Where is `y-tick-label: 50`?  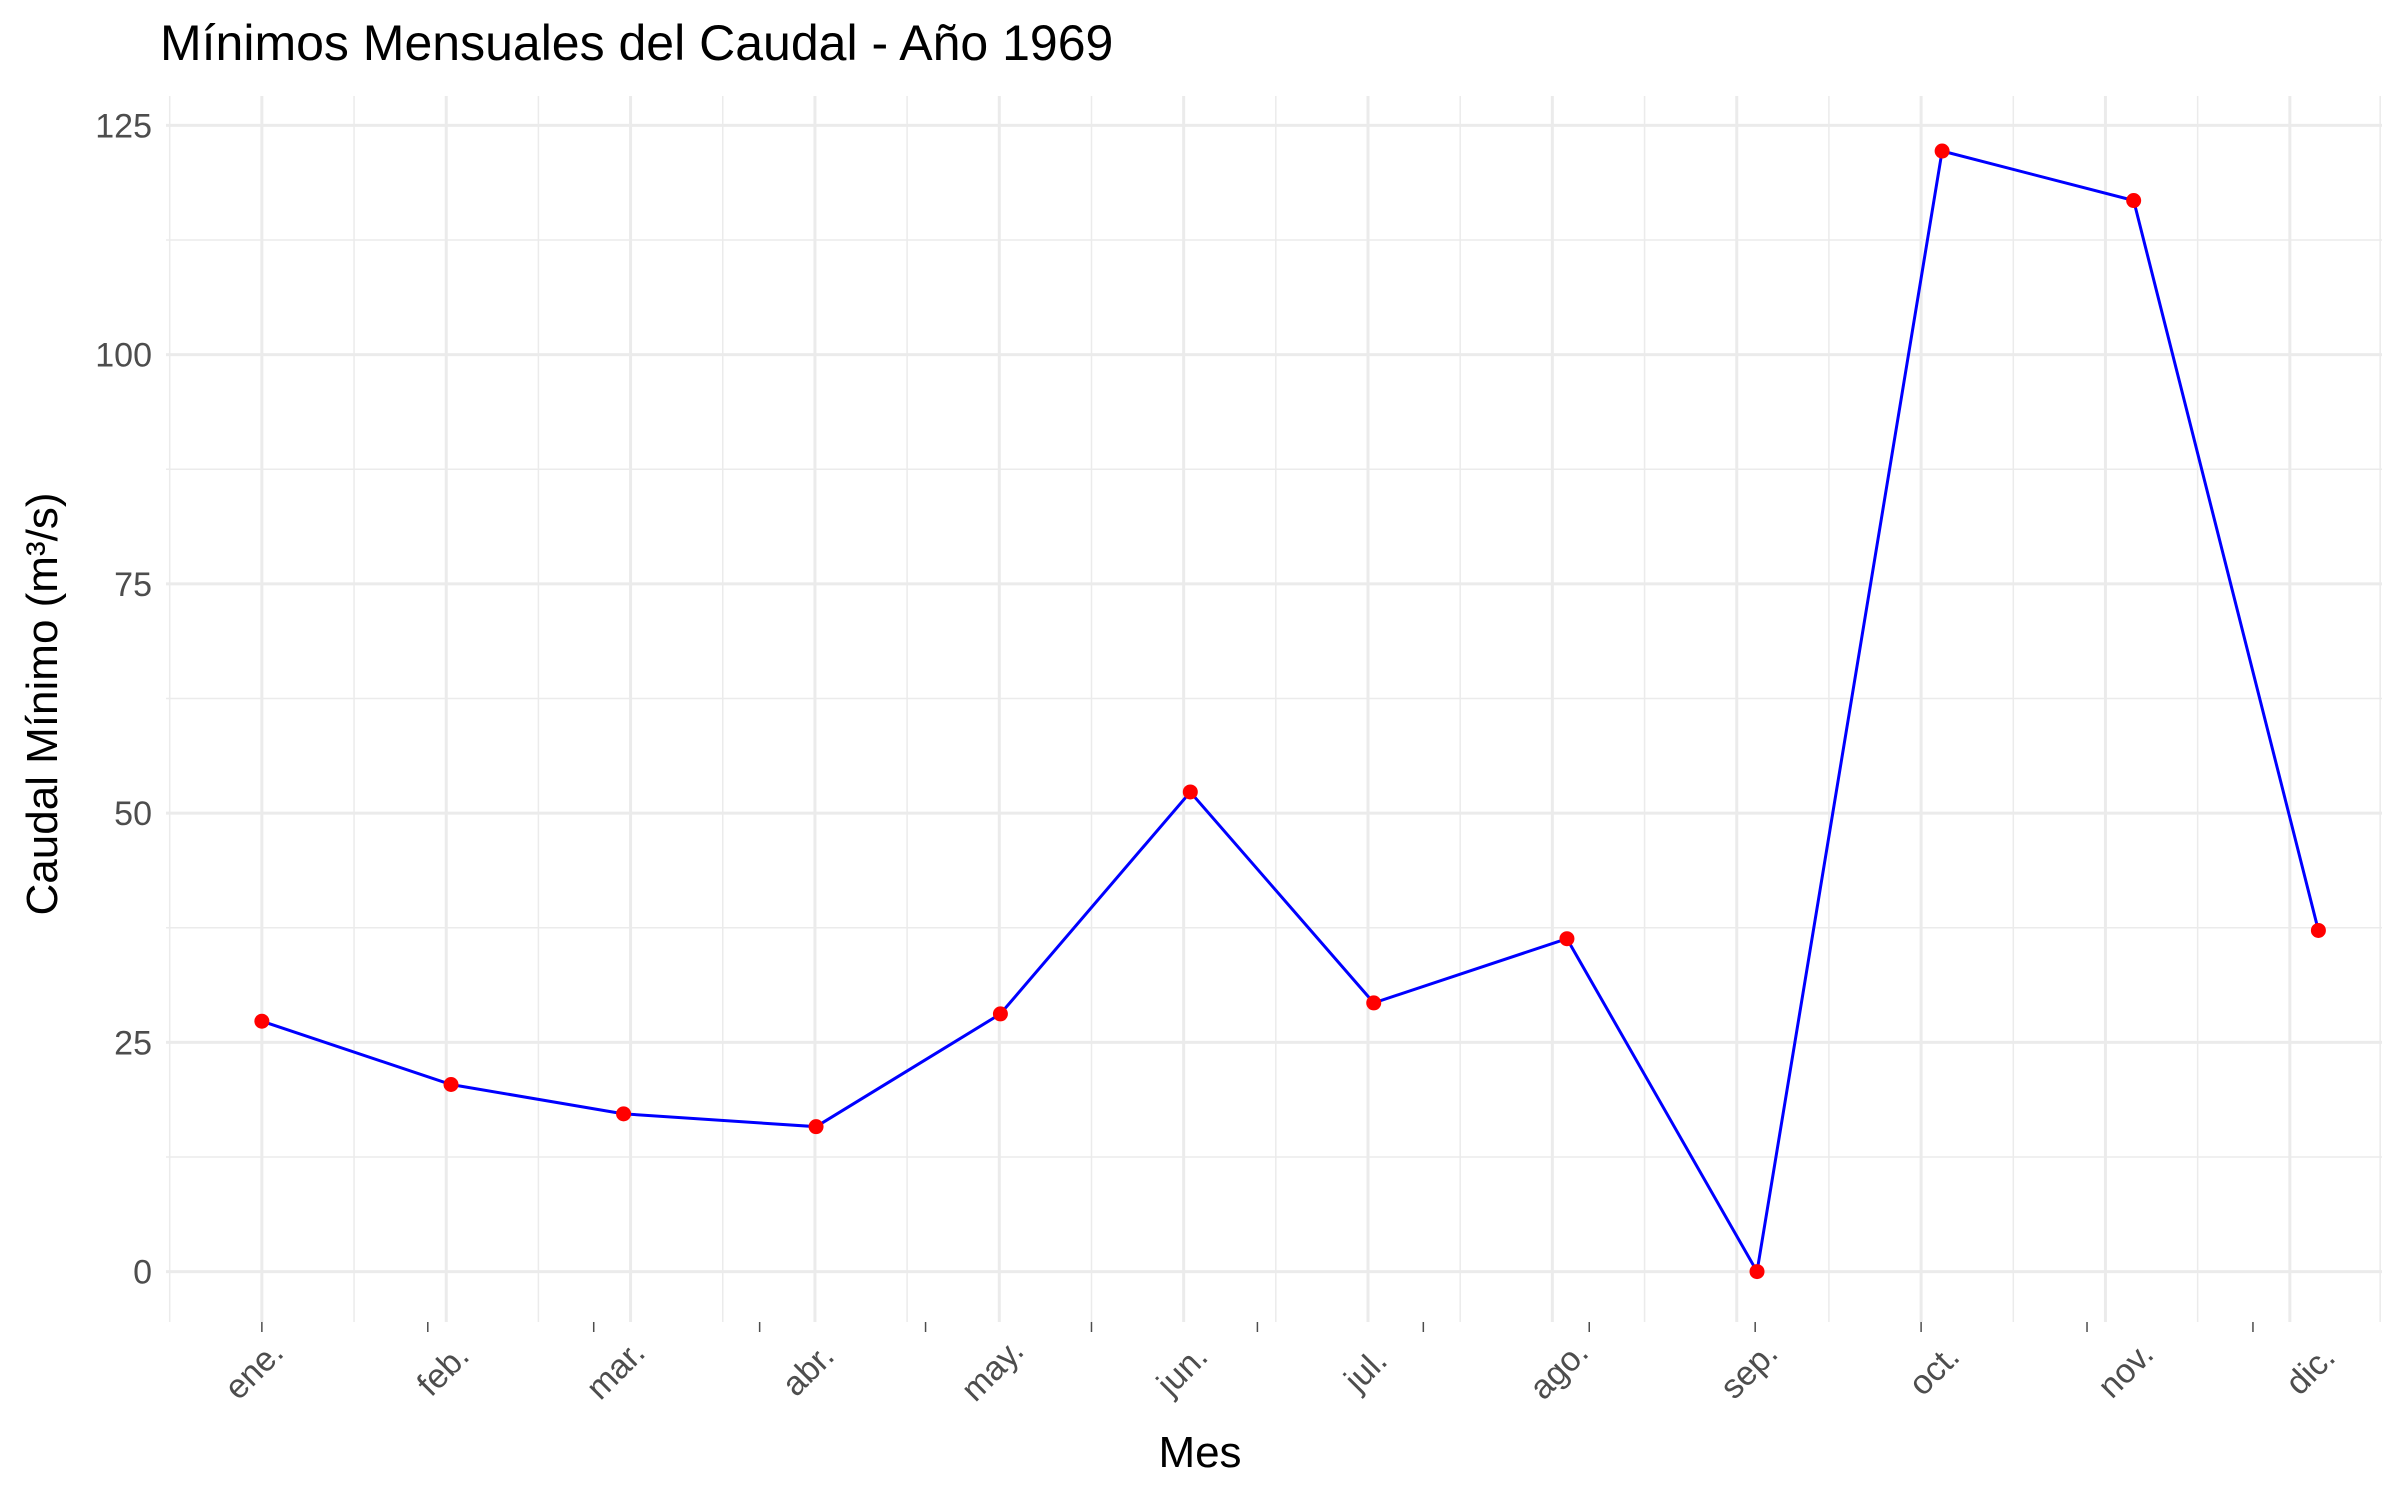
y-tick-label: 50 is located at coordinates (133, 814).